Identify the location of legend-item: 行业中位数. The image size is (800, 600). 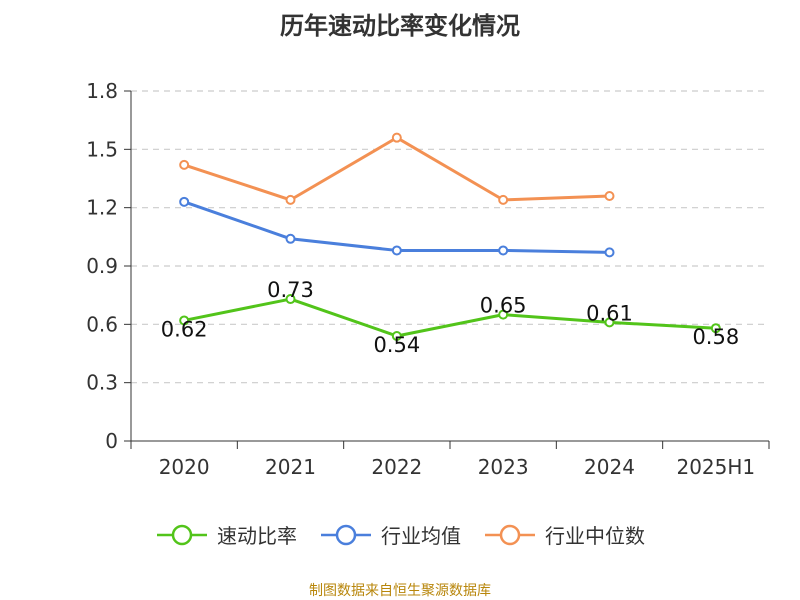
(564, 534).